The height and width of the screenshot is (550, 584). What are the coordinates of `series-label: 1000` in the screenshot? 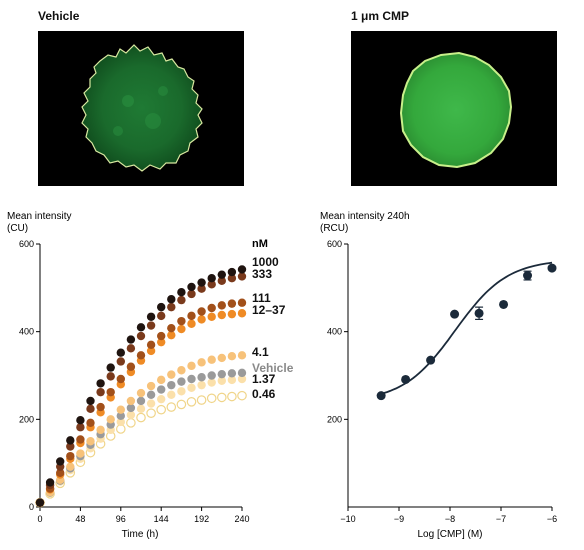 It's located at (265, 262).